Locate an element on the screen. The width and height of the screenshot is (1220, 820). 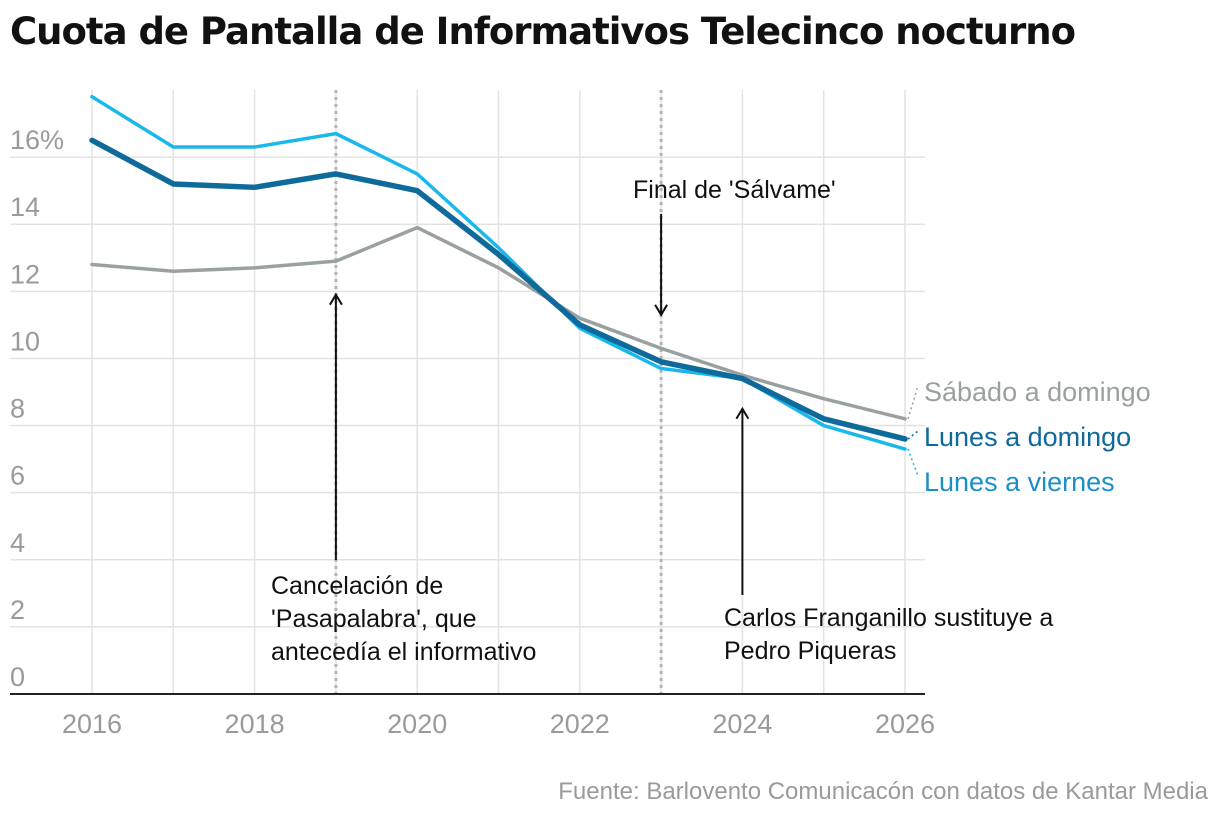
x-tick-label: 2018 is located at coordinates (255, 724).